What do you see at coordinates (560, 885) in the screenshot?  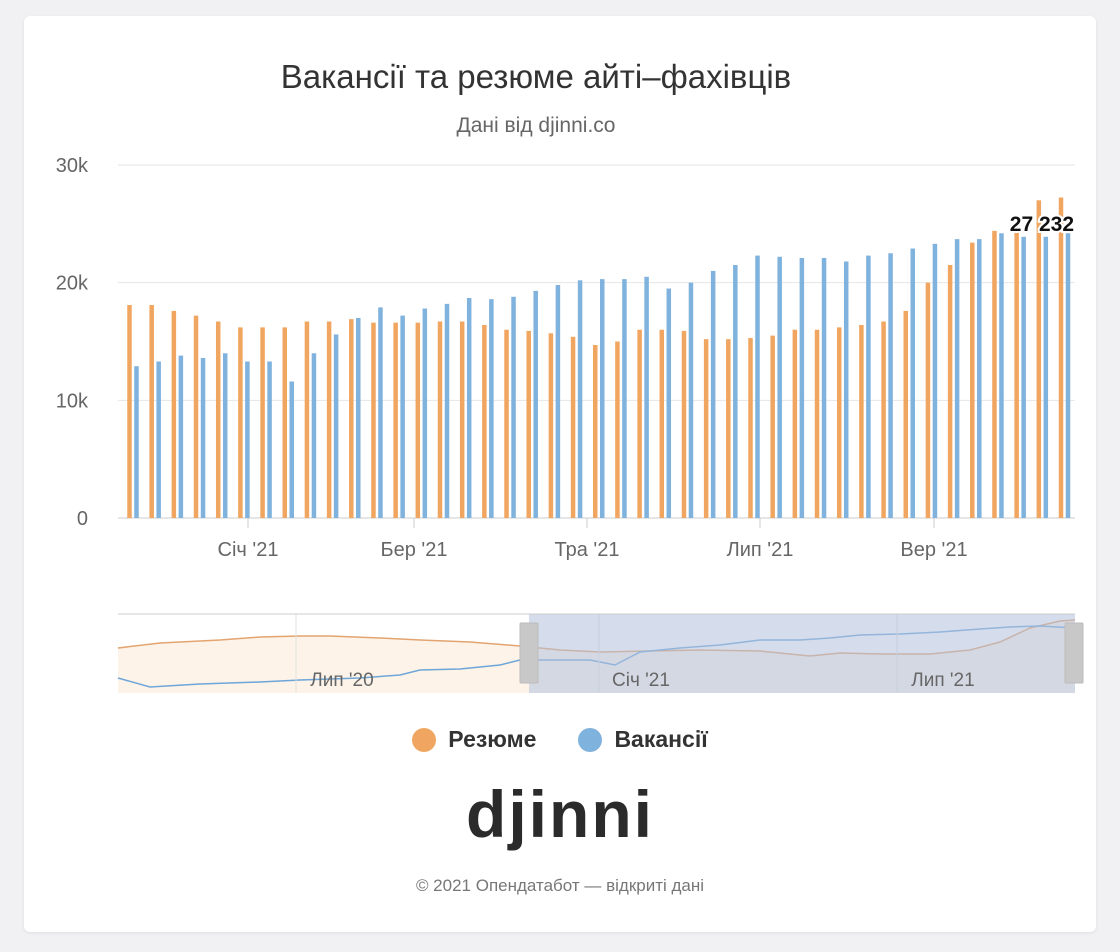 I see `footer-copyright: © 2021 Опендатабот — відкриті дані` at bounding box center [560, 885].